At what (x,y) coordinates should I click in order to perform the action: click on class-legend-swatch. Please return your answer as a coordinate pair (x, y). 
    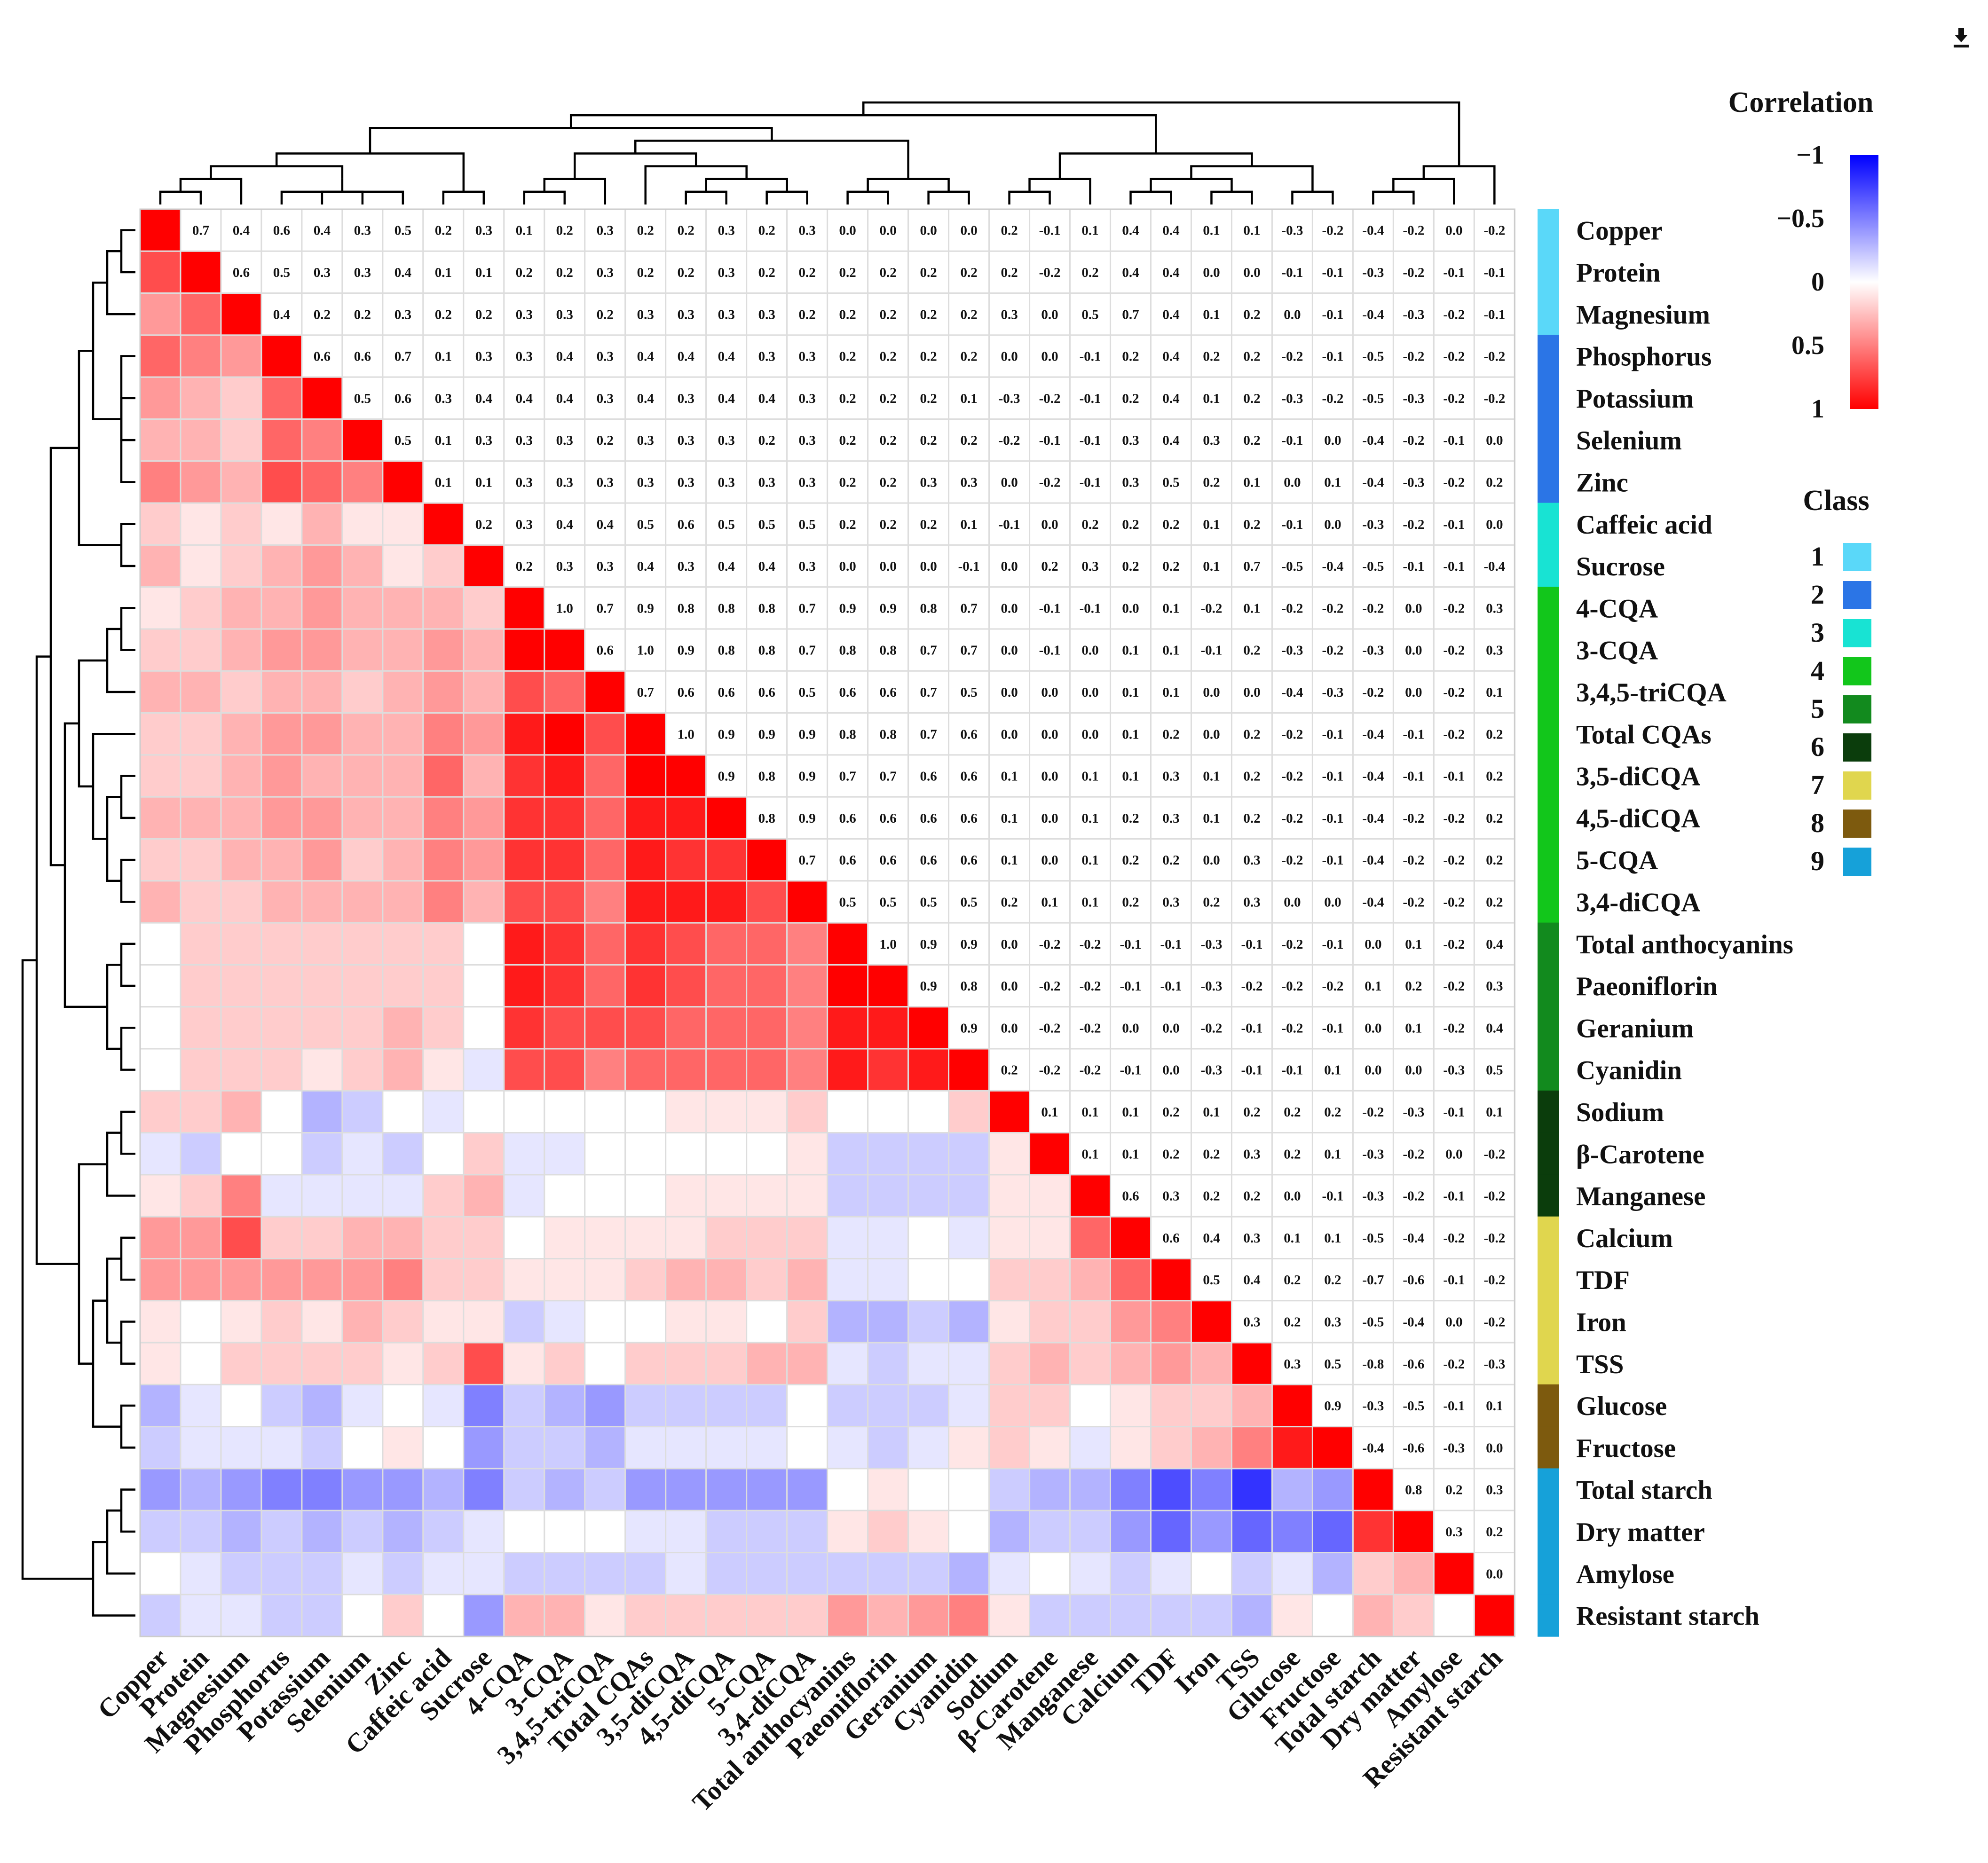
    Looking at the image, I should click on (1857, 747).